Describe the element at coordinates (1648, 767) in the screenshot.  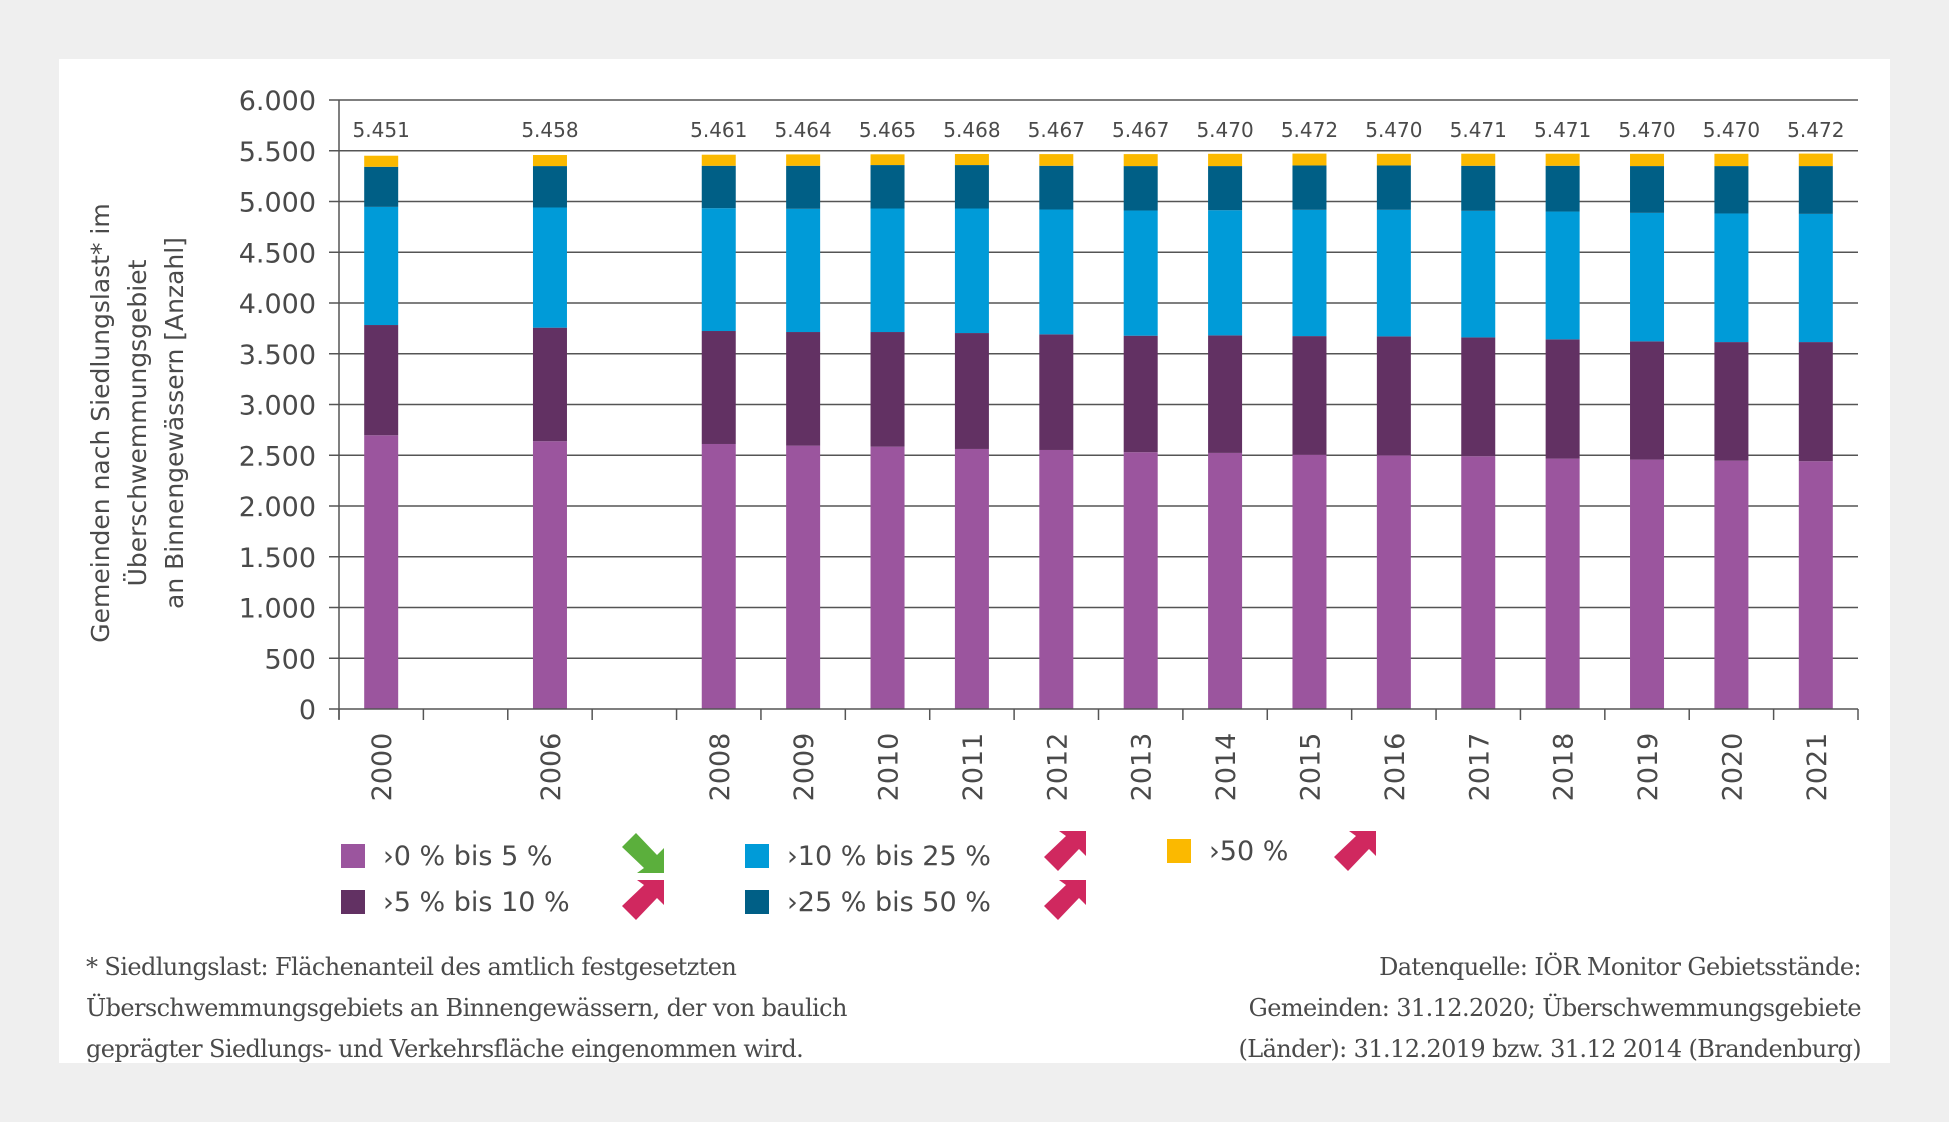
I see `x-tick-label: 2019` at that location.